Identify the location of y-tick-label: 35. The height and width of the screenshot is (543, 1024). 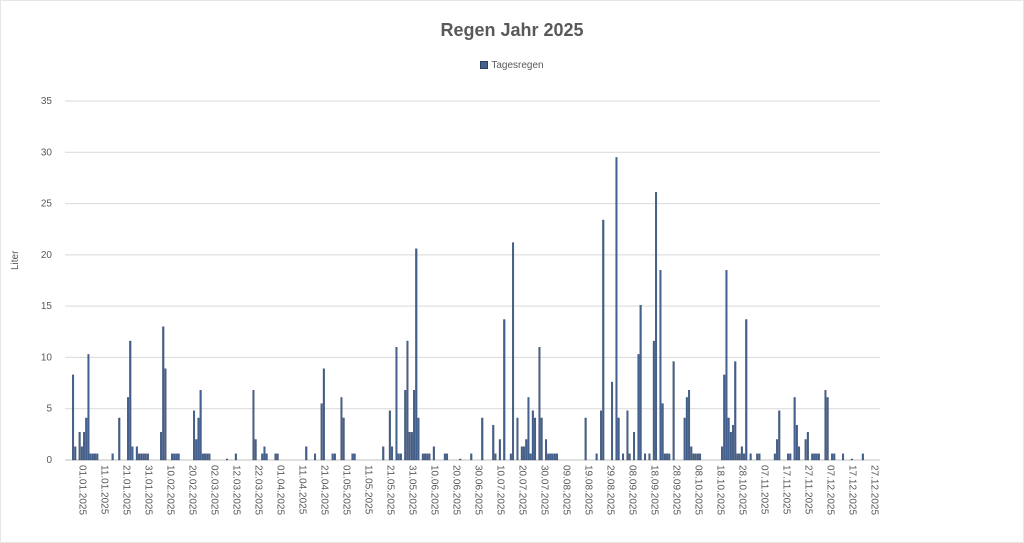
(47, 101).